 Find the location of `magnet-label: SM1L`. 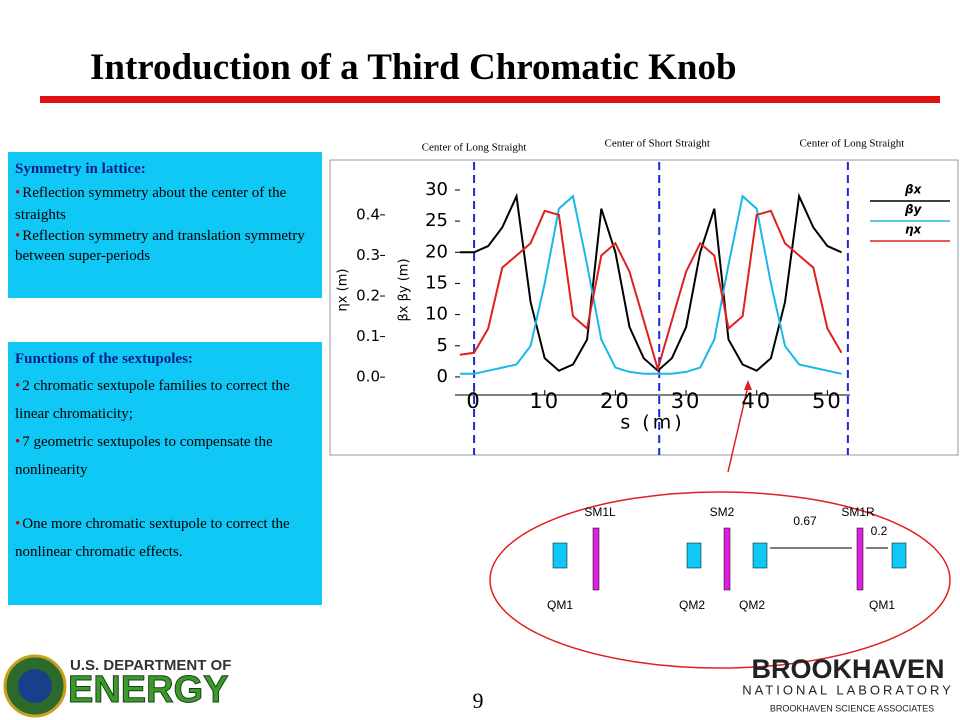

magnet-label: SM1L is located at coordinates (600, 512).